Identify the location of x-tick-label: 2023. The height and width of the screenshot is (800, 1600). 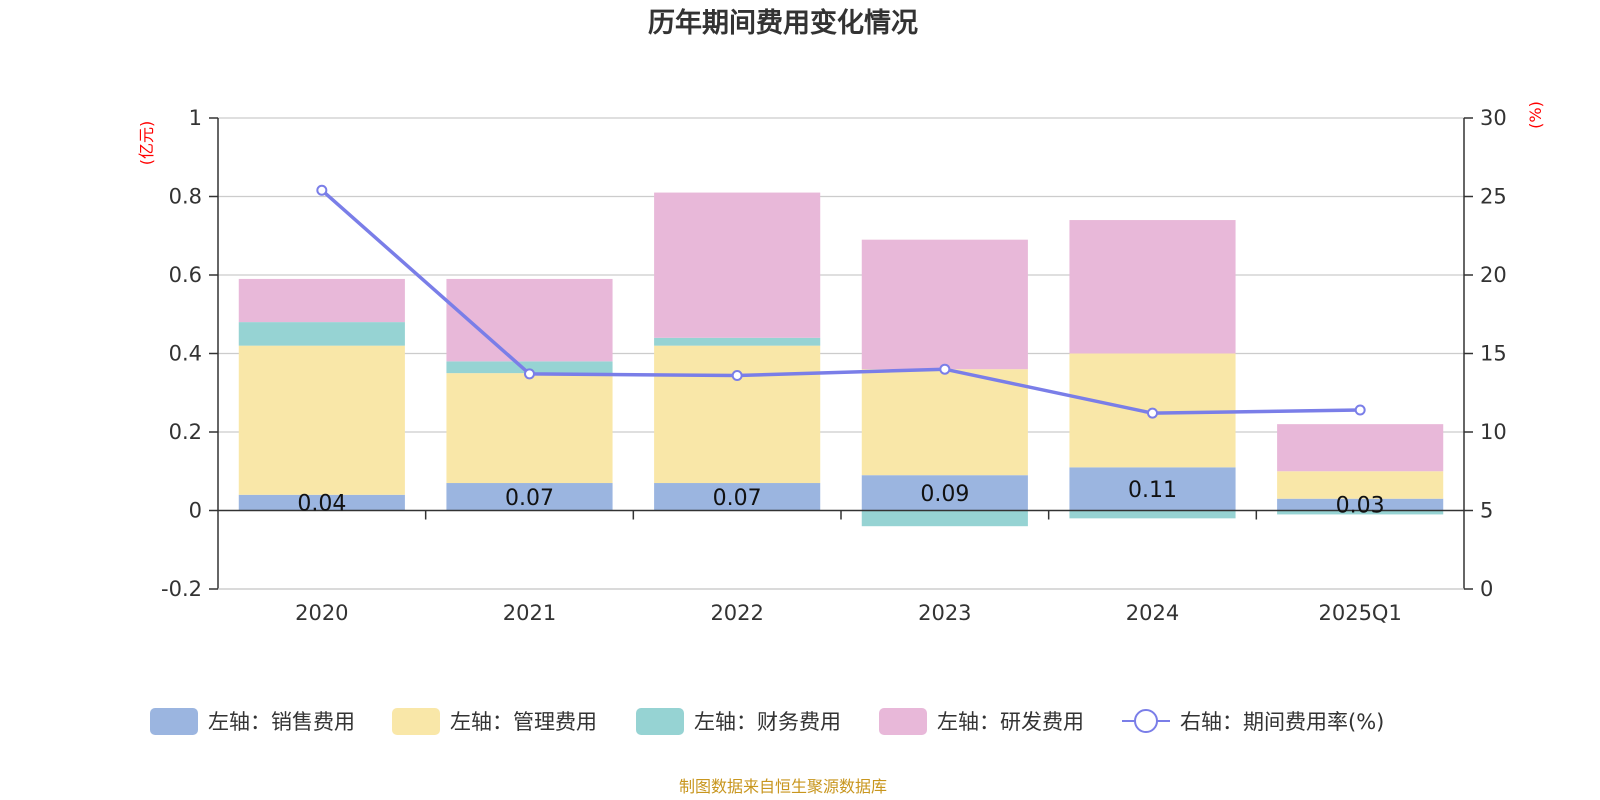
(944, 613).